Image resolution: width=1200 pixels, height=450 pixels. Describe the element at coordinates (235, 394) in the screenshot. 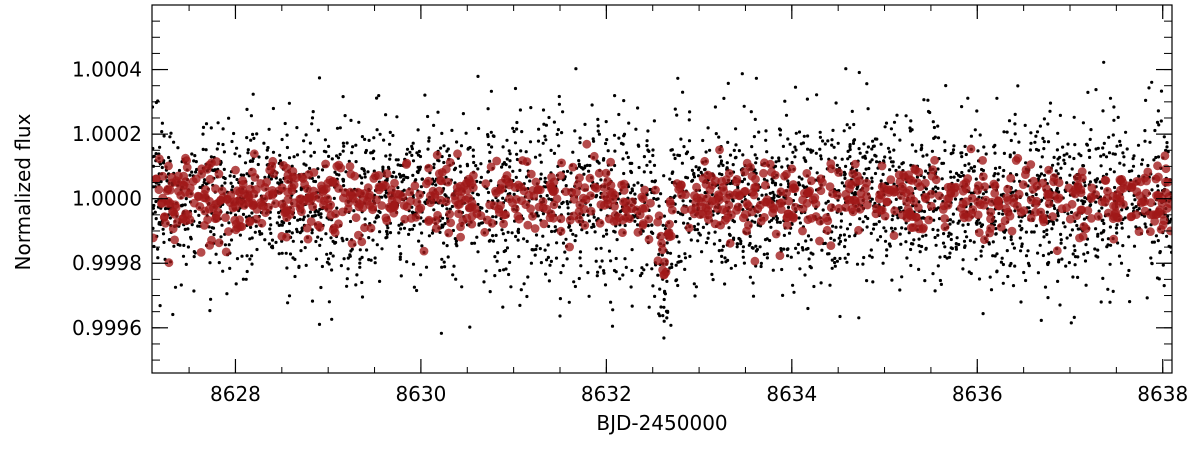

I see `x-tick-label: 8628` at that location.